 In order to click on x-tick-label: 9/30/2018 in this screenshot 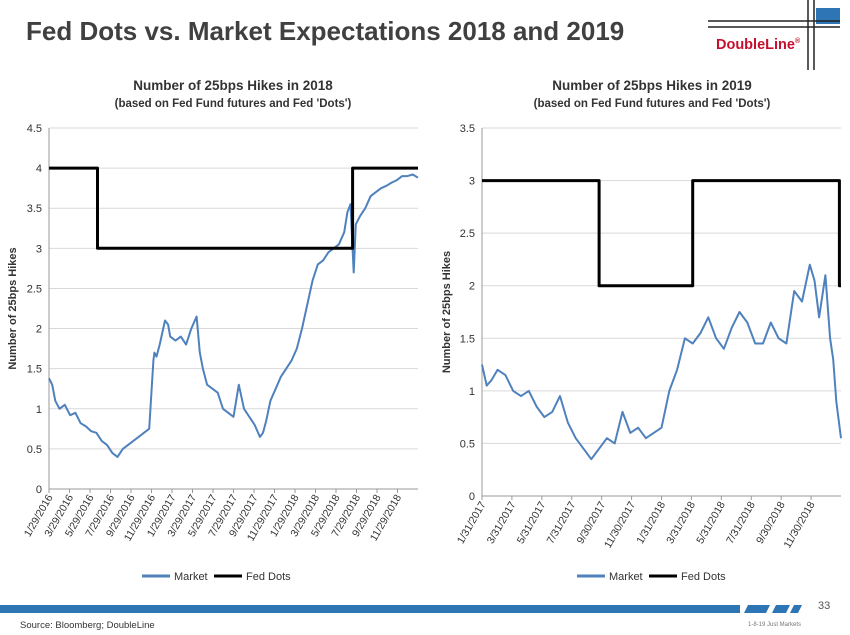, I will do `click(771, 522)`.